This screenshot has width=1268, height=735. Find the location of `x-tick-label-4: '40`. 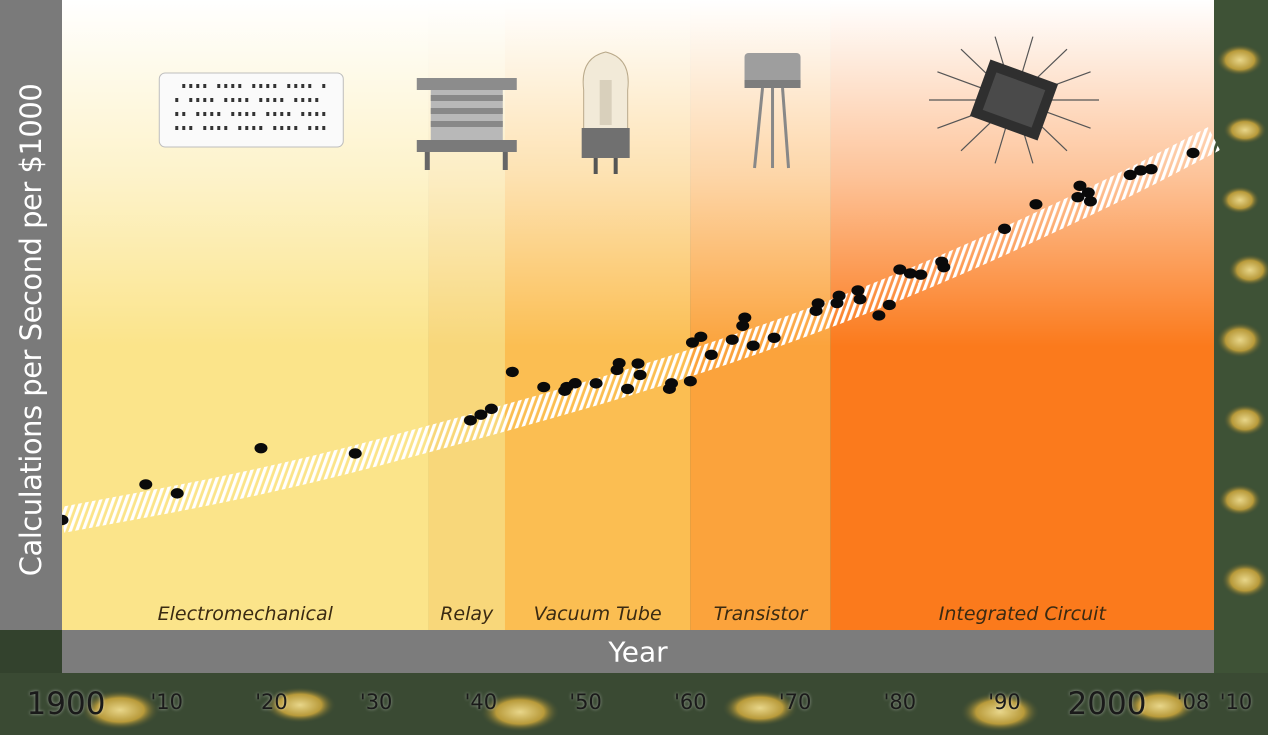

x-tick-label-4: '40 is located at coordinates (481, 702).